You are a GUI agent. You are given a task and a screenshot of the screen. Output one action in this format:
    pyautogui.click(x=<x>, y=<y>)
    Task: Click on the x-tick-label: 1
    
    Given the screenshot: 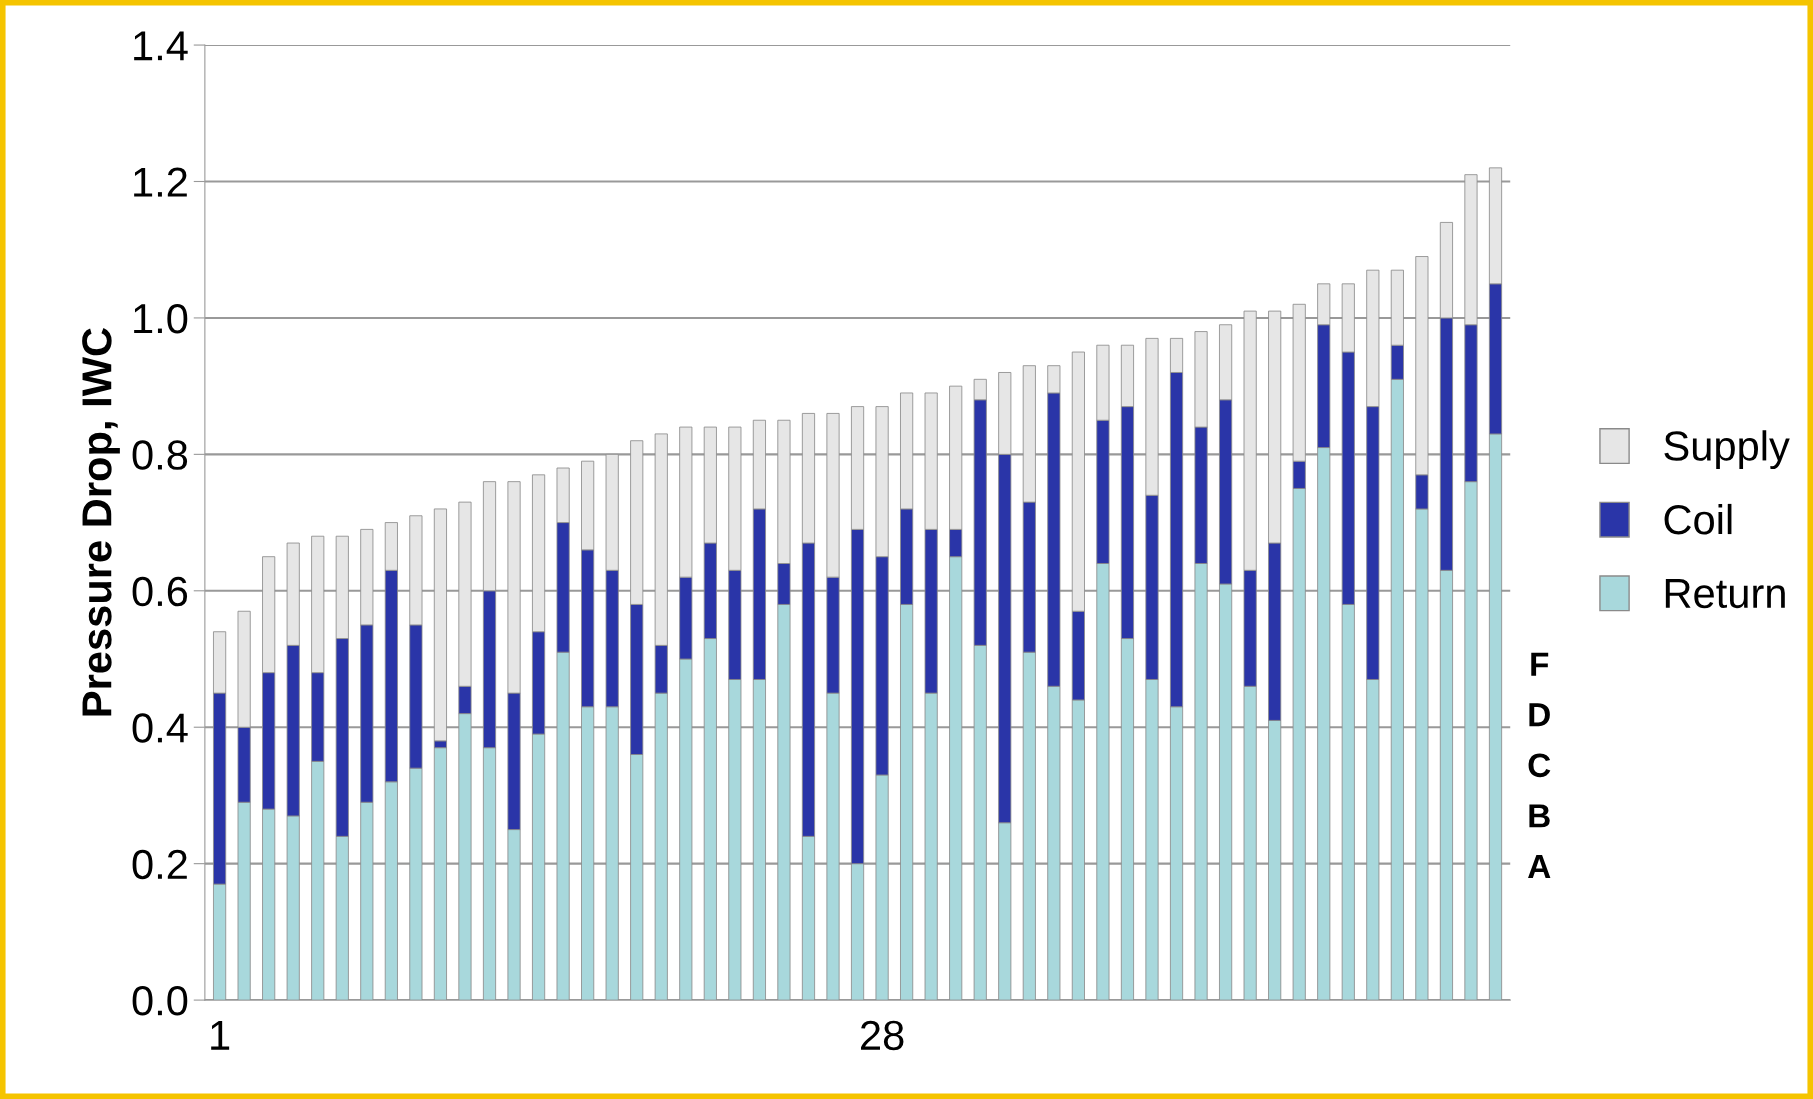 What is the action you would take?
    pyautogui.click(x=220, y=1035)
    